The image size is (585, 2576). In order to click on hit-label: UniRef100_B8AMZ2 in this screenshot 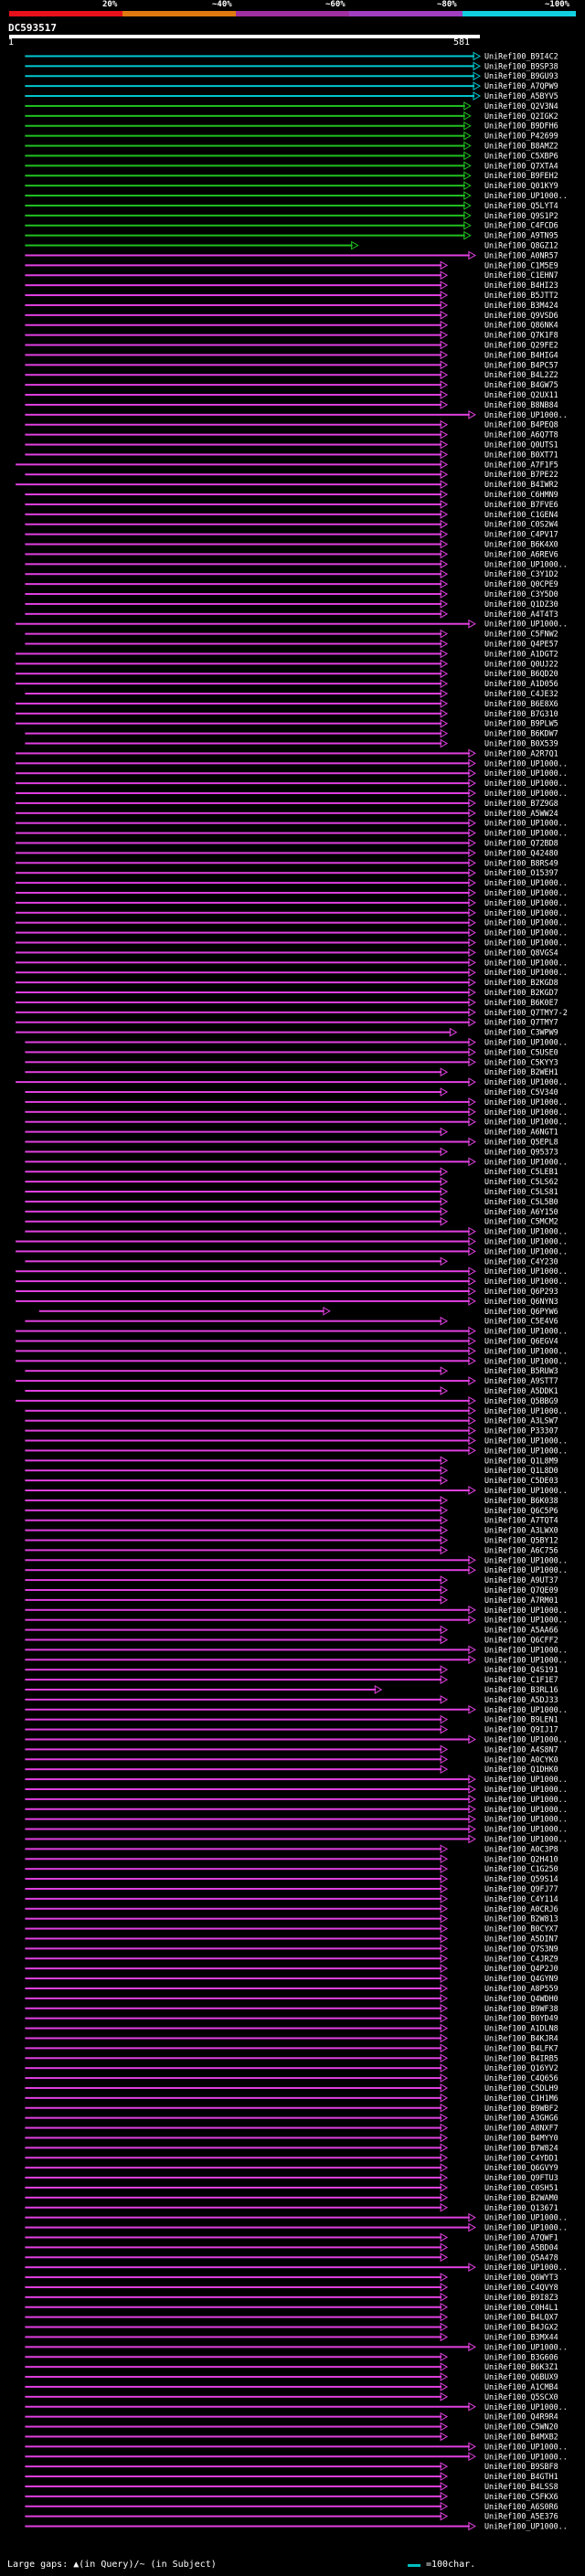, I will do `click(521, 146)`.